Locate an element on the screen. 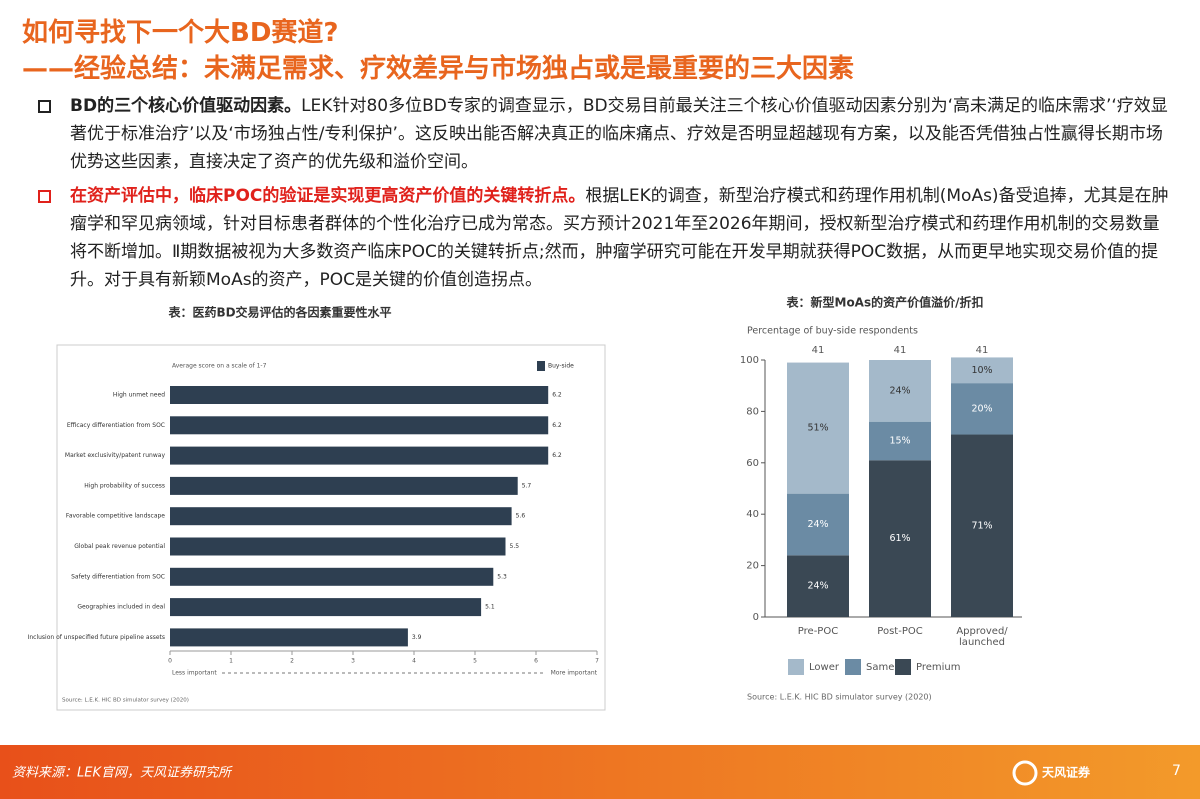 Image resolution: width=1200 pixels, height=799 pixels. category-label: Approved/ launched is located at coordinates (982, 637).